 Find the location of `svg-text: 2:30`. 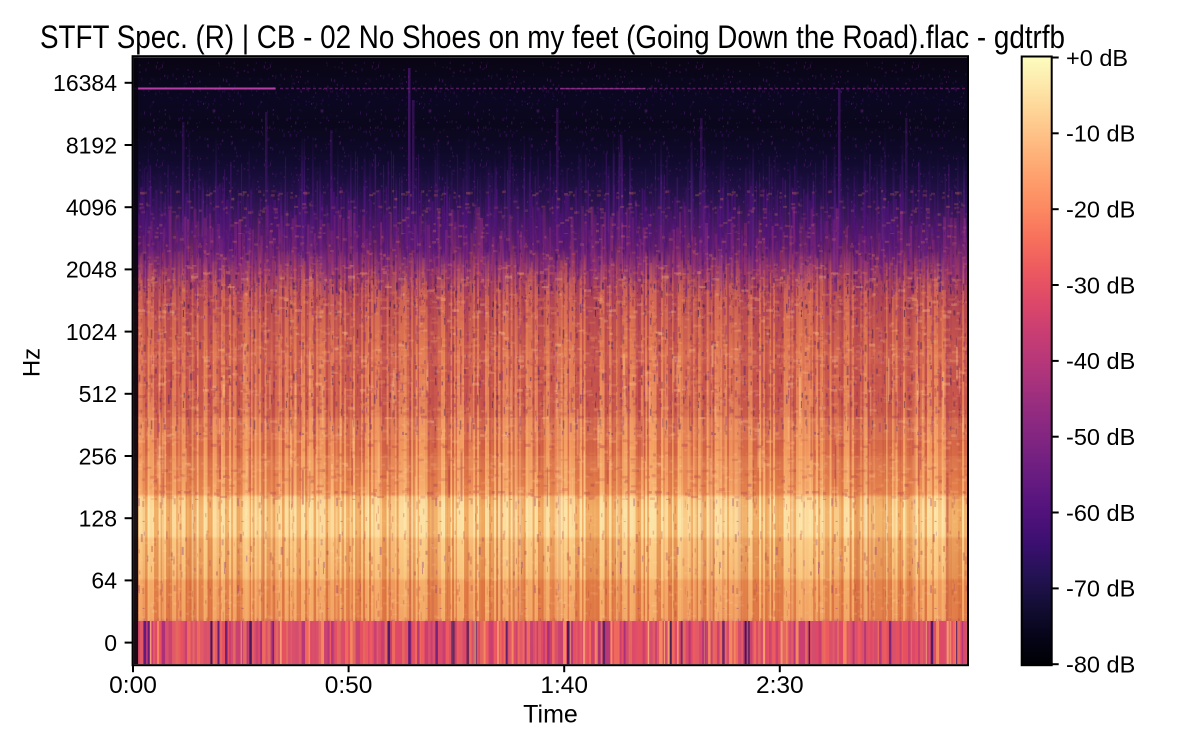

svg-text: 2:30 is located at coordinates (780, 685).